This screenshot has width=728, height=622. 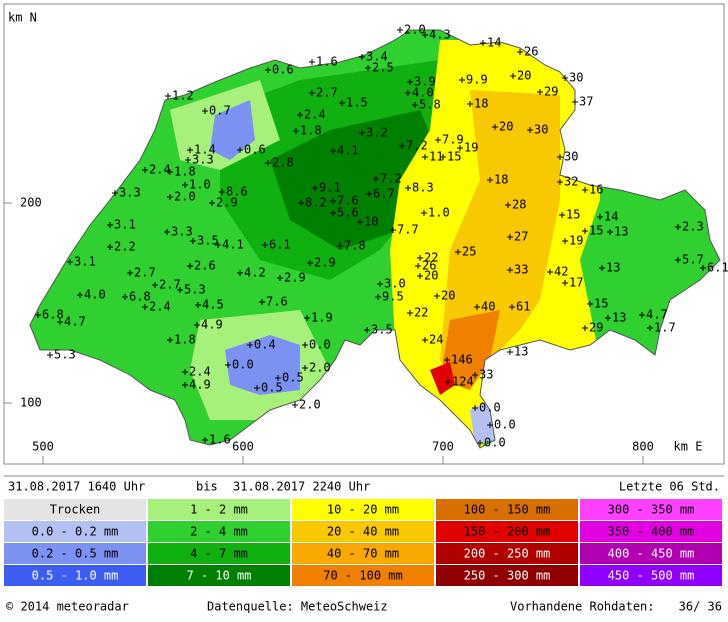 What do you see at coordinates (237, 192) in the screenshot?
I see `station-value: 8.6` at bounding box center [237, 192].